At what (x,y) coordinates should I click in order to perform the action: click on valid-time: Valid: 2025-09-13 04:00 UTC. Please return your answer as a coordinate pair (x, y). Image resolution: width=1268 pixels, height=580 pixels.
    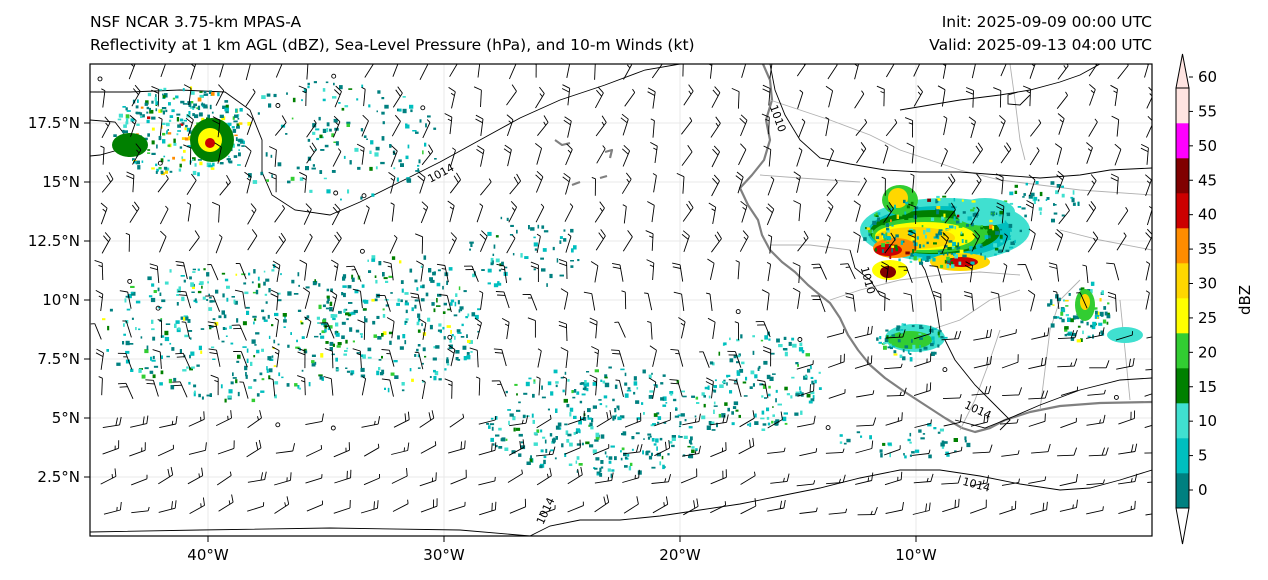
    Looking at the image, I should click on (1040, 45).